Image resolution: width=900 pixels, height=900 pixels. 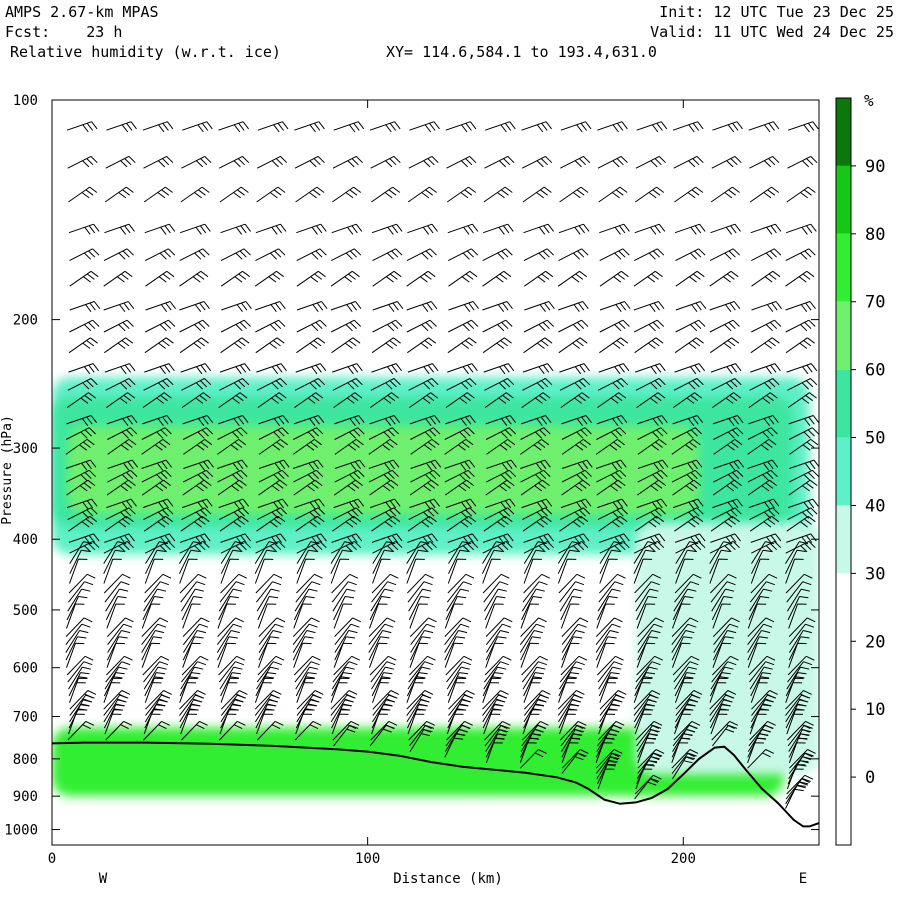 I want to click on colorbar-tick-label: 70, so click(x=875, y=303).